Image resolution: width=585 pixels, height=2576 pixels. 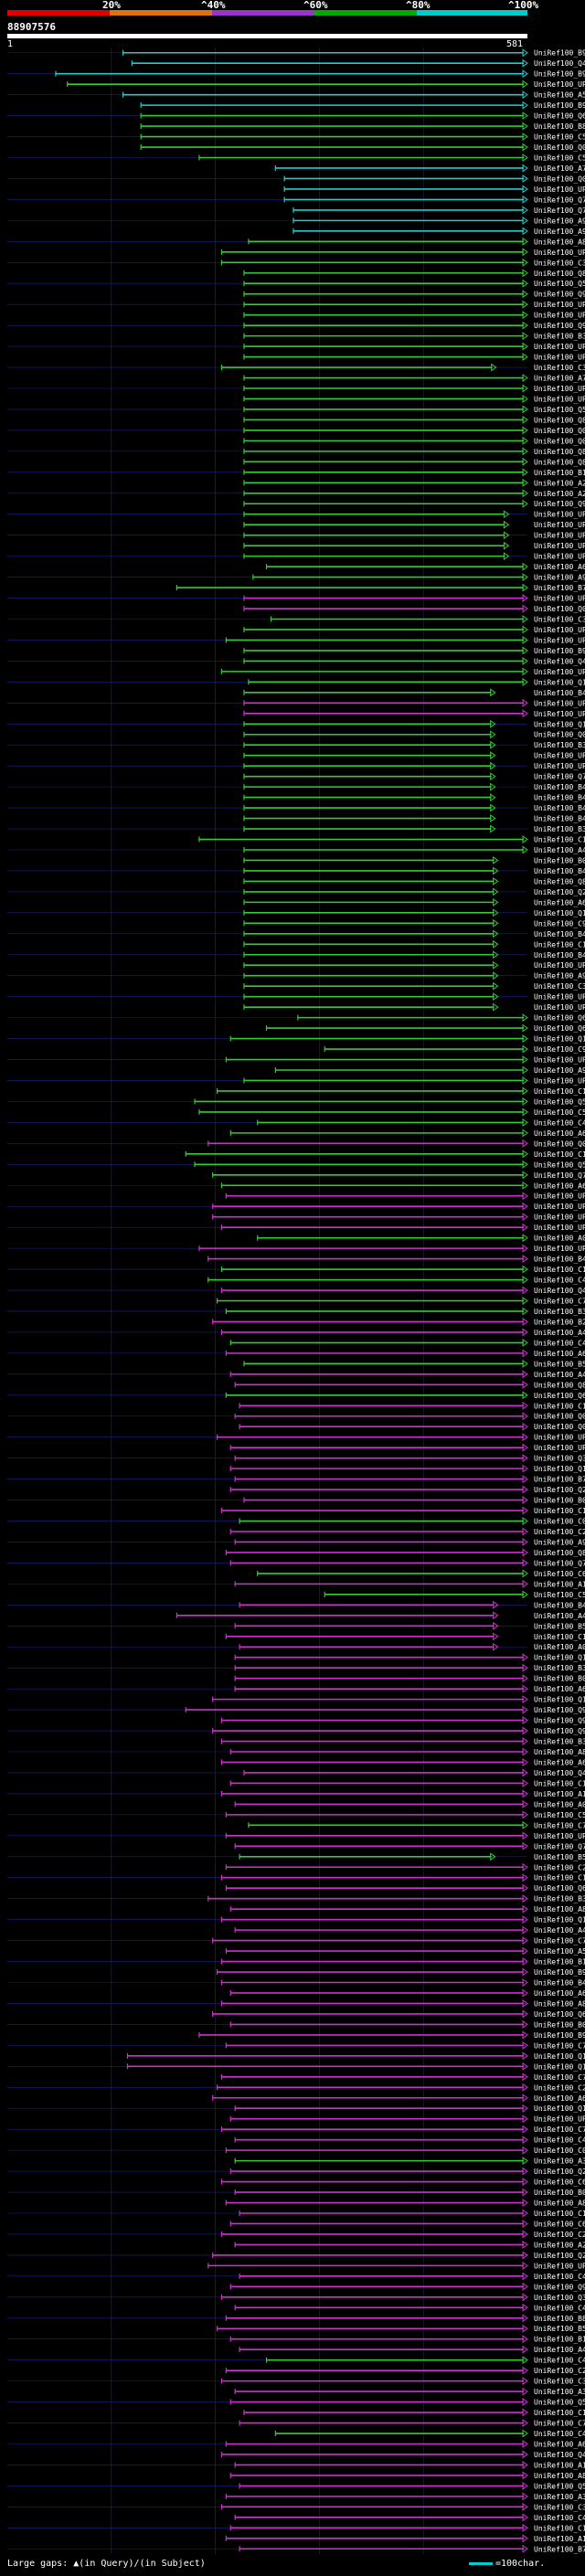 I want to click on hit-label: UniRef100_B4M5Z8, so click(x=560, y=871).